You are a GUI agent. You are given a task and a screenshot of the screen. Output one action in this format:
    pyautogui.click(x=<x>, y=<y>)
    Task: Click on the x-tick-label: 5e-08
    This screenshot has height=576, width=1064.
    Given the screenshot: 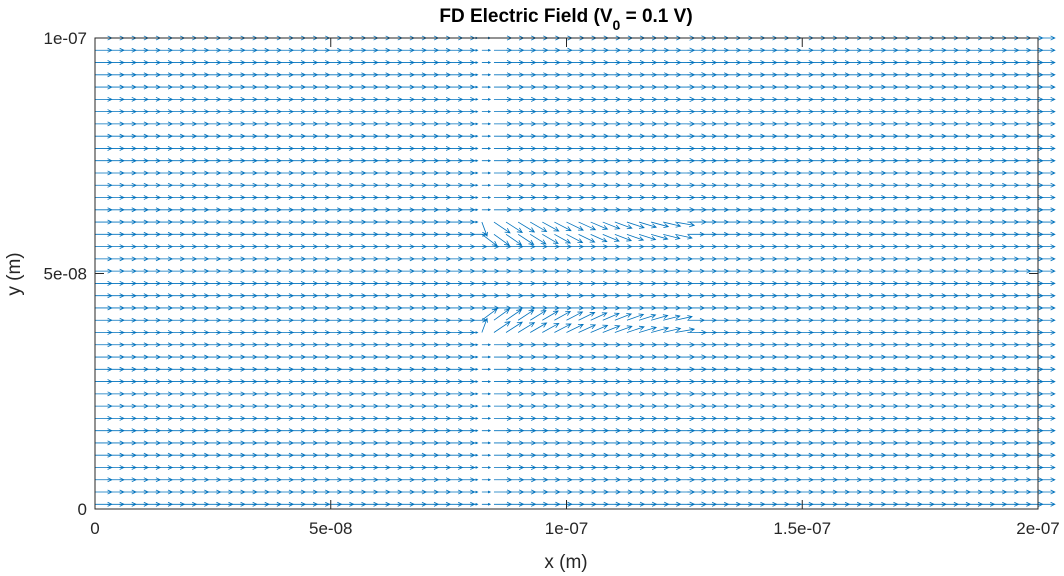 What is the action you would take?
    pyautogui.click(x=330, y=528)
    